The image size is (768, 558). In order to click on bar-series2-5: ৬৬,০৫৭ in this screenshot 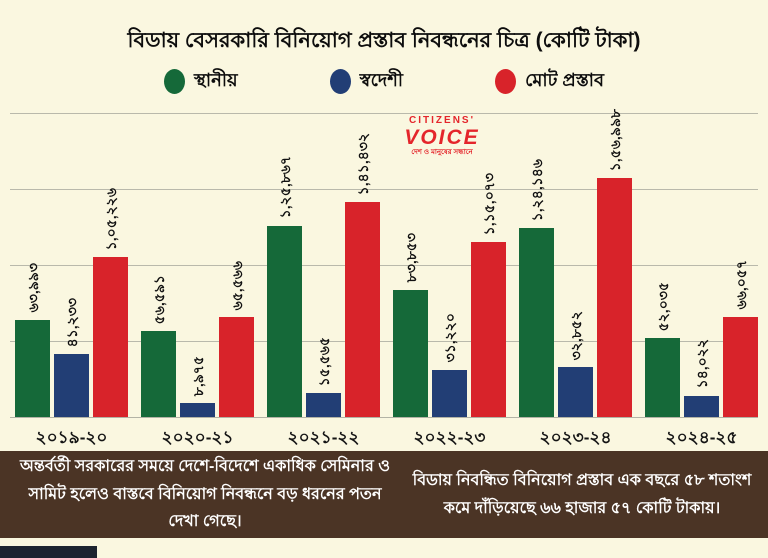, I will do `click(740, 338)`.